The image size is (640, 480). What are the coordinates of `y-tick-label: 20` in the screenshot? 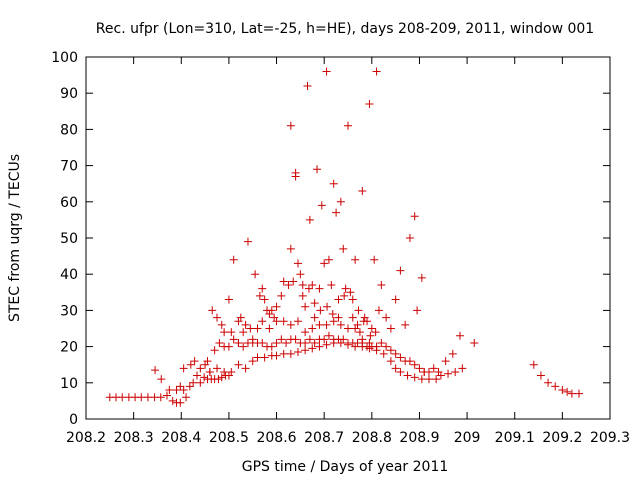 It's located at (69, 348).